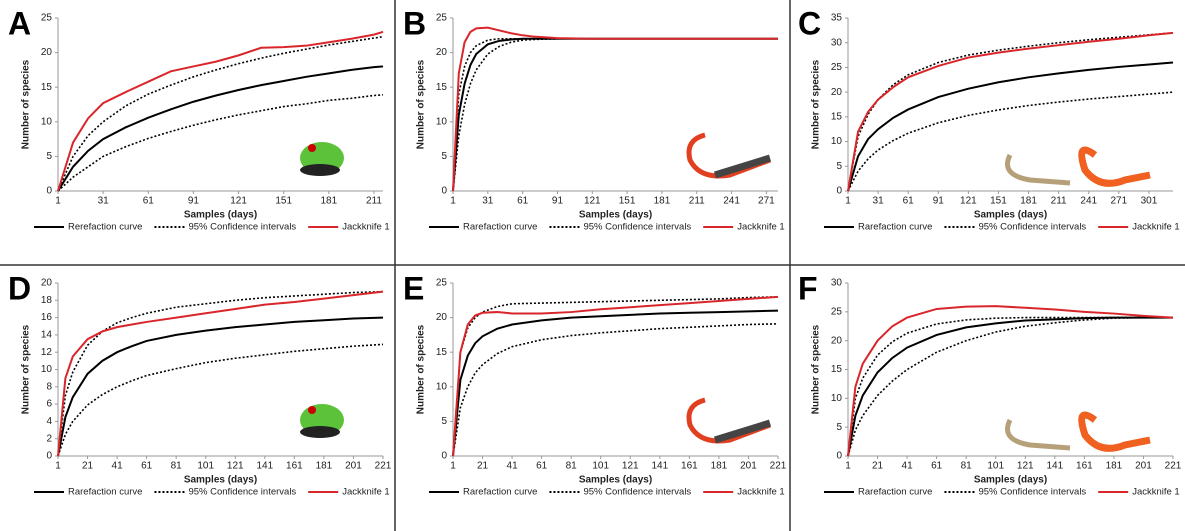  What do you see at coordinates (47, 352) in the screenshot?
I see `y-tick-label: 12` at bounding box center [47, 352].